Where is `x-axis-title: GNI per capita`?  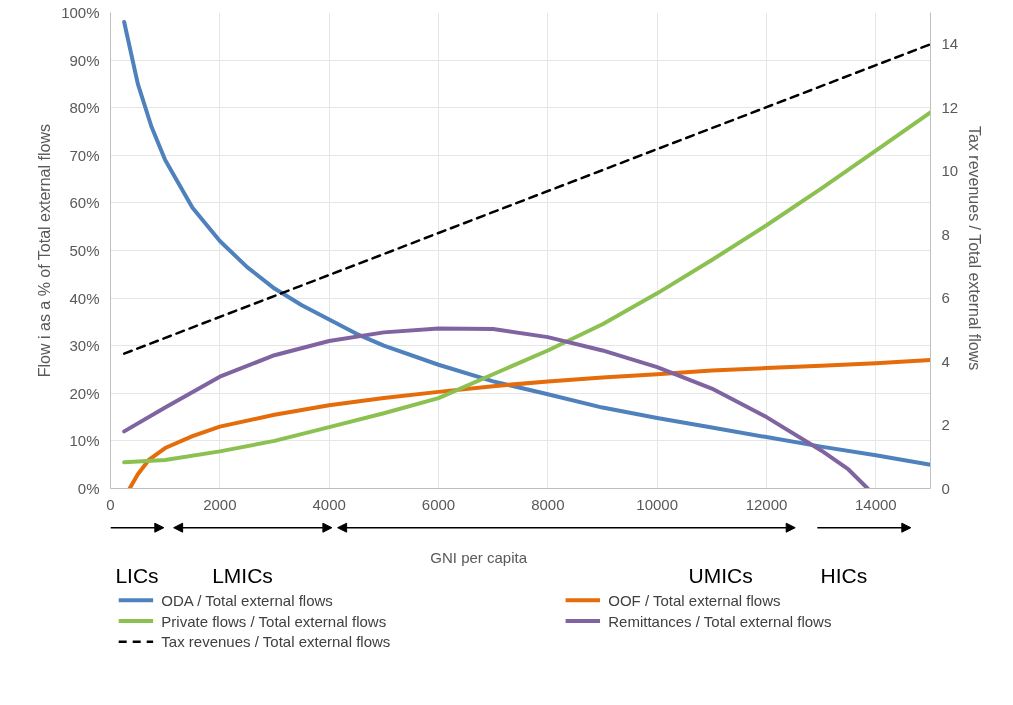
x-axis-title: GNI per capita is located at coordinates (479, 557).